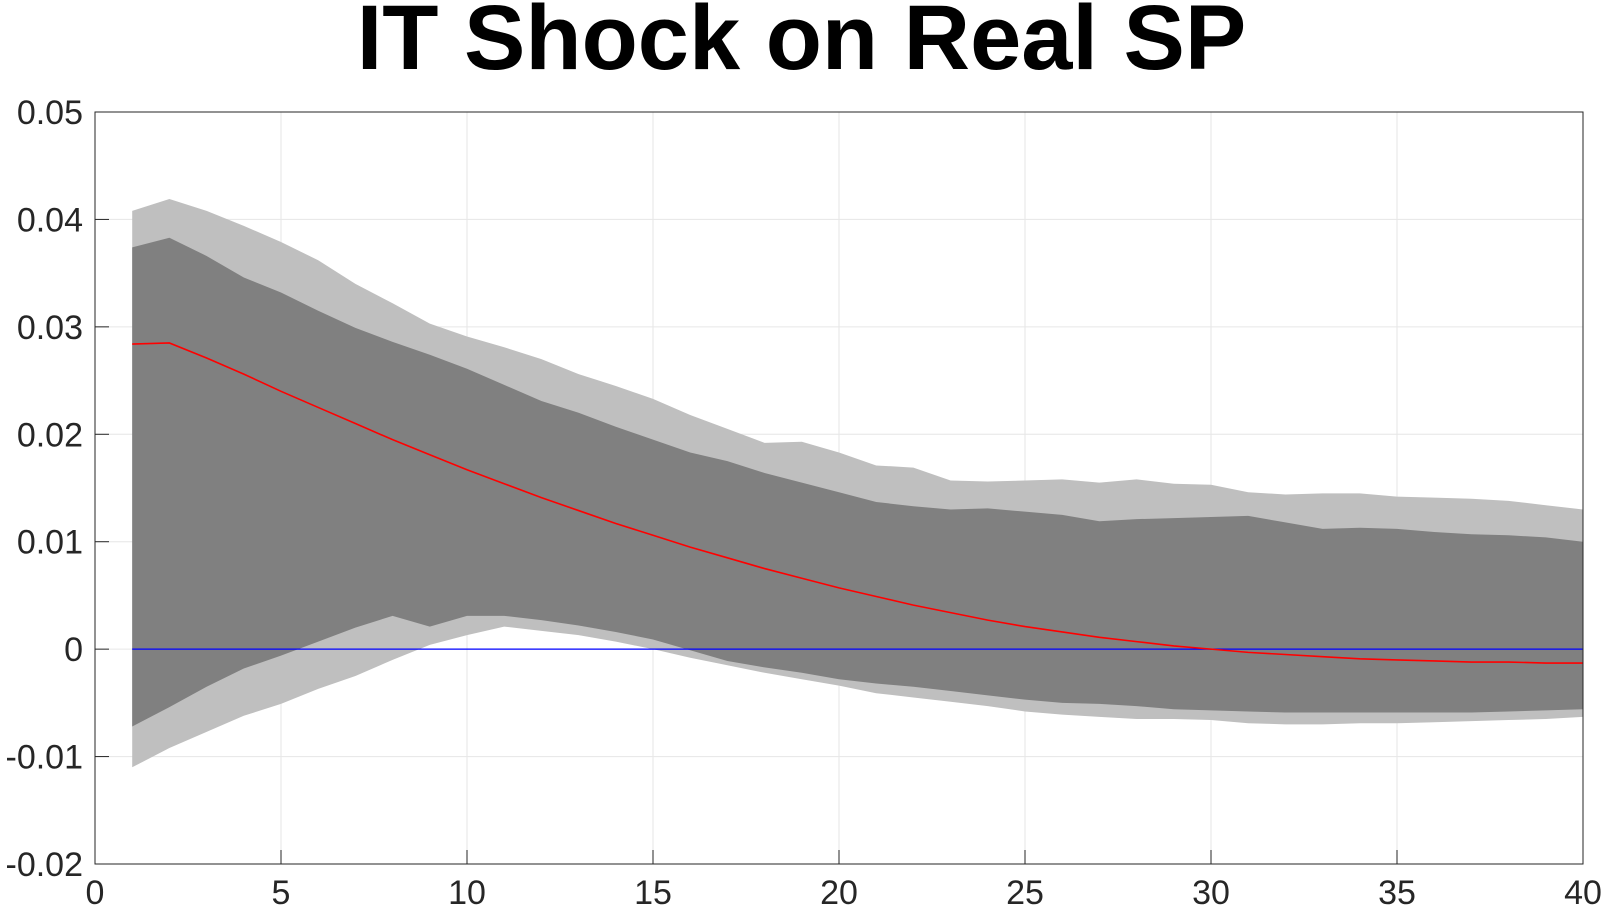 Image resolution: width=1603 pixels, height=914 pixels. What do you see at coordinates (801, 44) in the screenshot?
I see `chart-title: IT Shock on Real SP` at bounding box center [801, 44].